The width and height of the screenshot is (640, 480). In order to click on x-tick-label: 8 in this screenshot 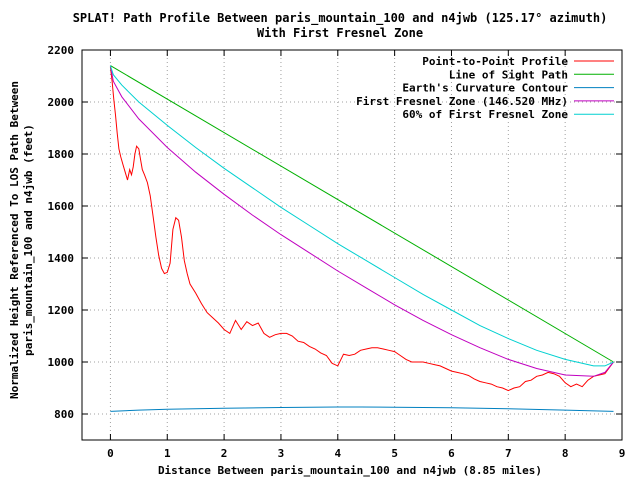, I will do `click(565, 453)`.